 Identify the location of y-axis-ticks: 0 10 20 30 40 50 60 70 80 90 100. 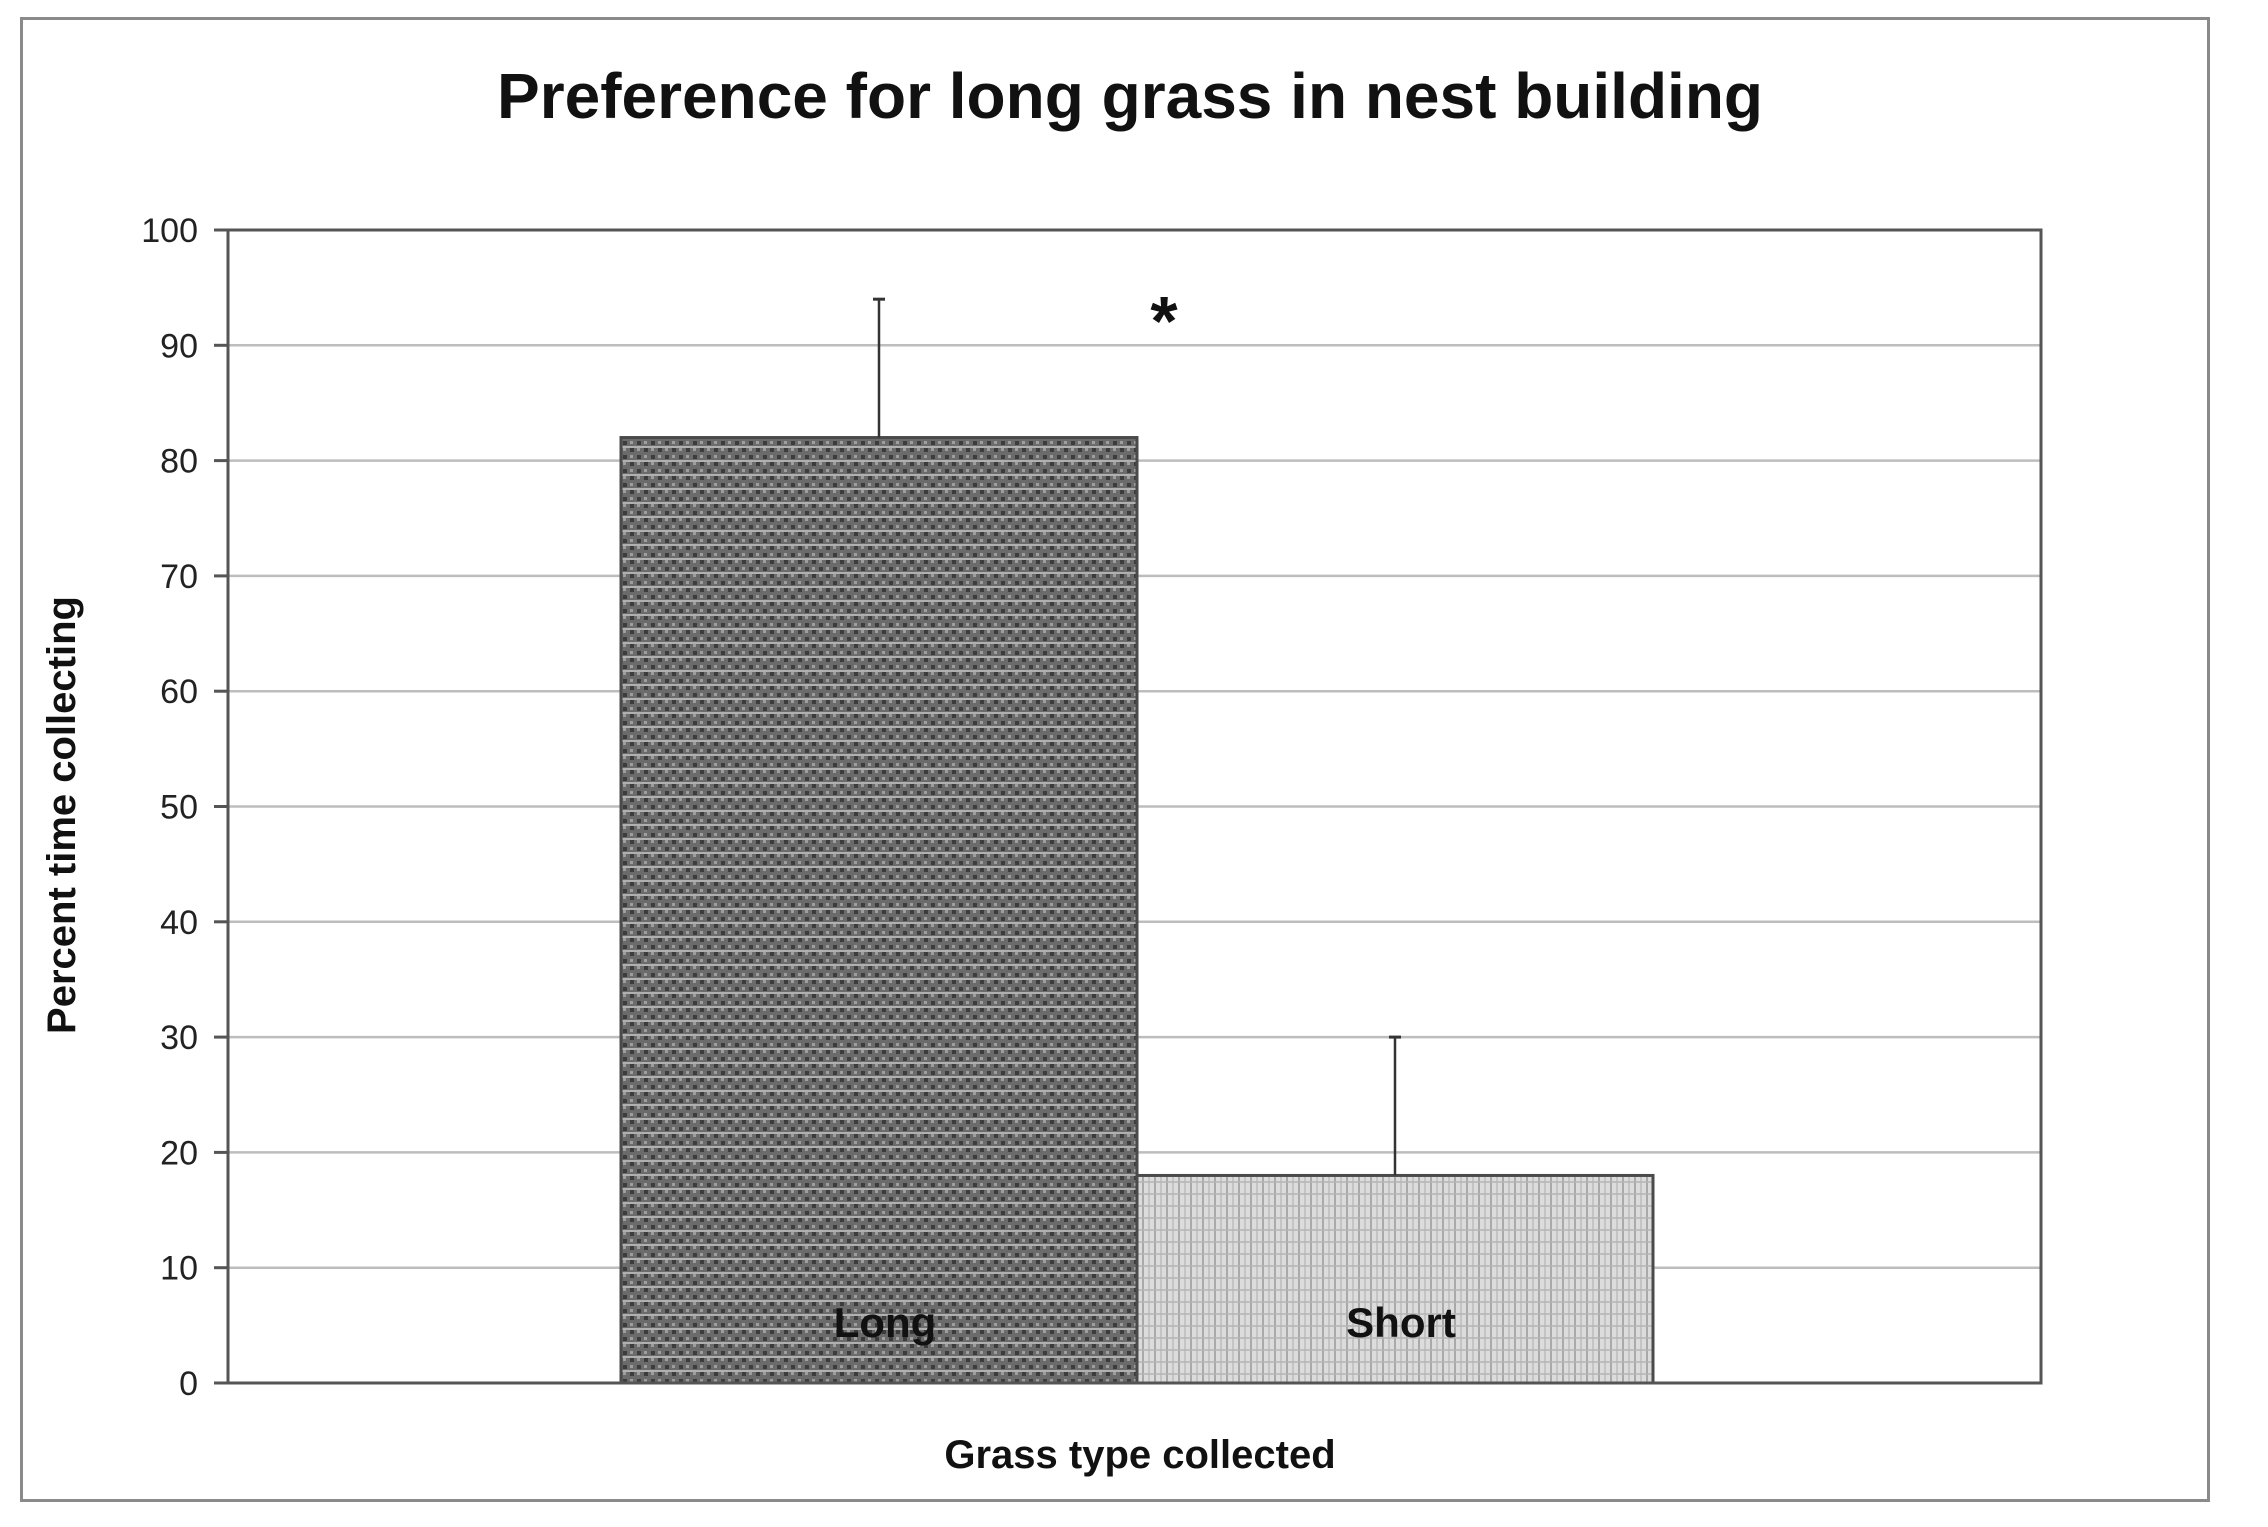
(184, 807).